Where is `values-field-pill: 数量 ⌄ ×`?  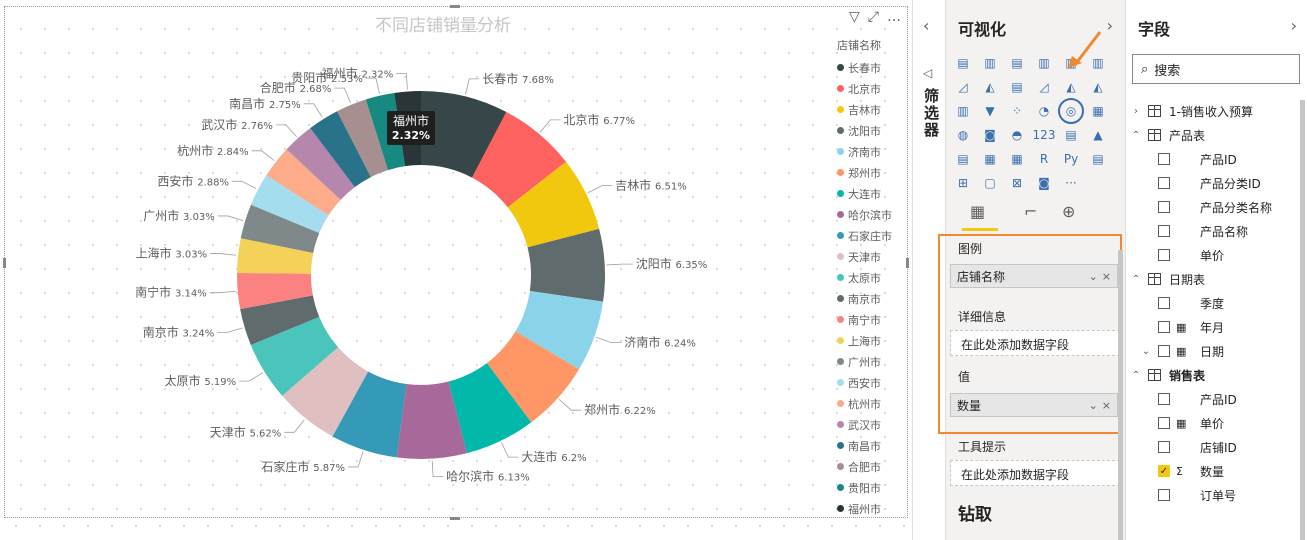 values-field-pill: 数量 ⌄ × is located at coordinates (1034, 405).